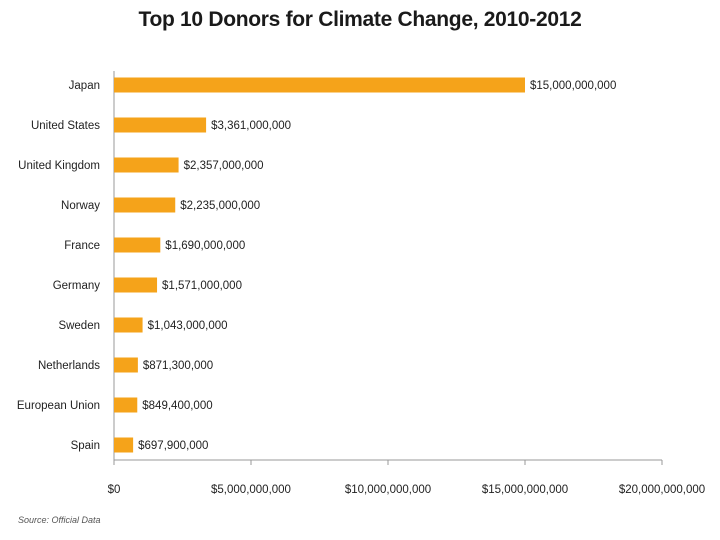 Image resolution: width=720 pixels, height=540 pixels. What do you see at coordinates (69, 366) in the screenshot?
I see `category-label: Netherlands` at bounding box center [69, 366].